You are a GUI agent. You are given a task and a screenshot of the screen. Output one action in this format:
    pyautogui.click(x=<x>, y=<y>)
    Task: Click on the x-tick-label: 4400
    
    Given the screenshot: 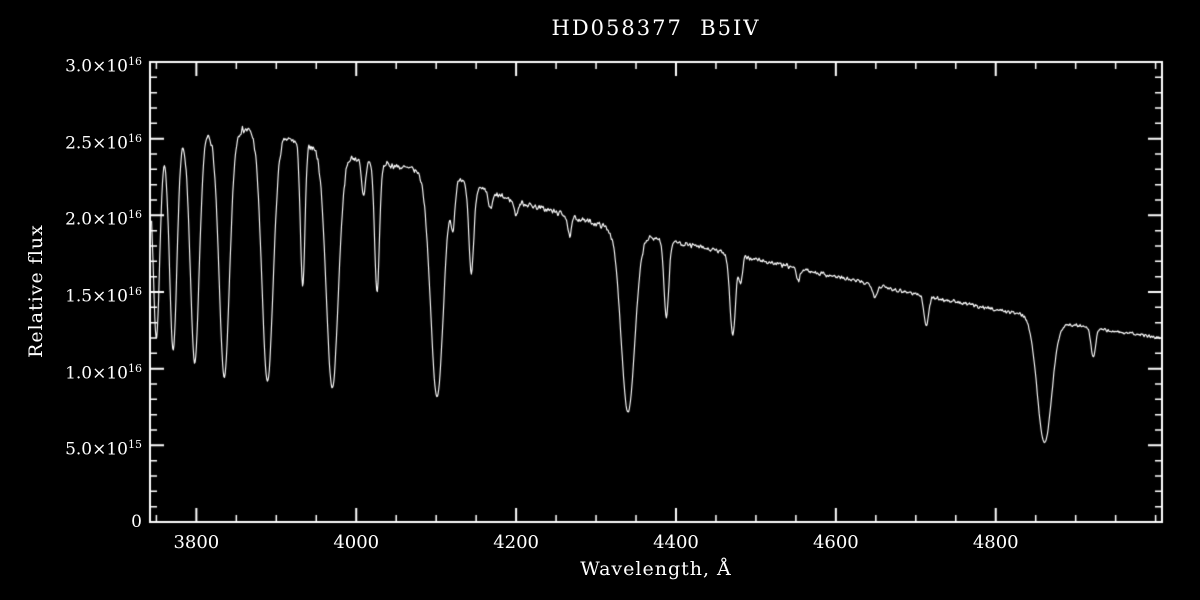 What is the action you would take?
    pyautogui.click(x=676, y=542)
    